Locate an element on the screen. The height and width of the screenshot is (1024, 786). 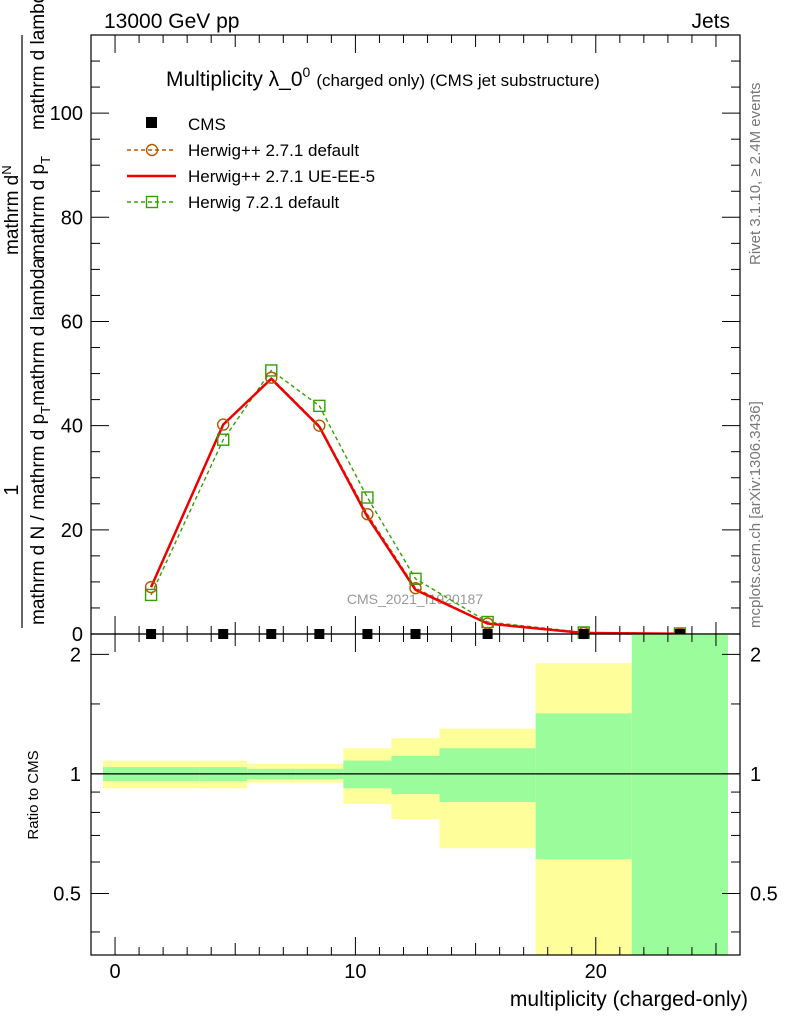
y-tick-label: 0 is located at coordinates (77, 635).